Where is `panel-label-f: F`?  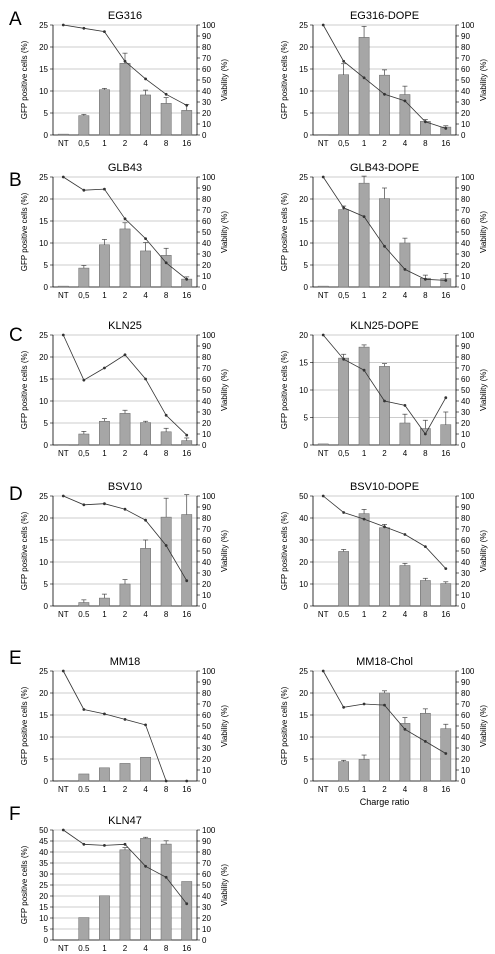 panel-label-f: F is located at coordinates (15, 814).